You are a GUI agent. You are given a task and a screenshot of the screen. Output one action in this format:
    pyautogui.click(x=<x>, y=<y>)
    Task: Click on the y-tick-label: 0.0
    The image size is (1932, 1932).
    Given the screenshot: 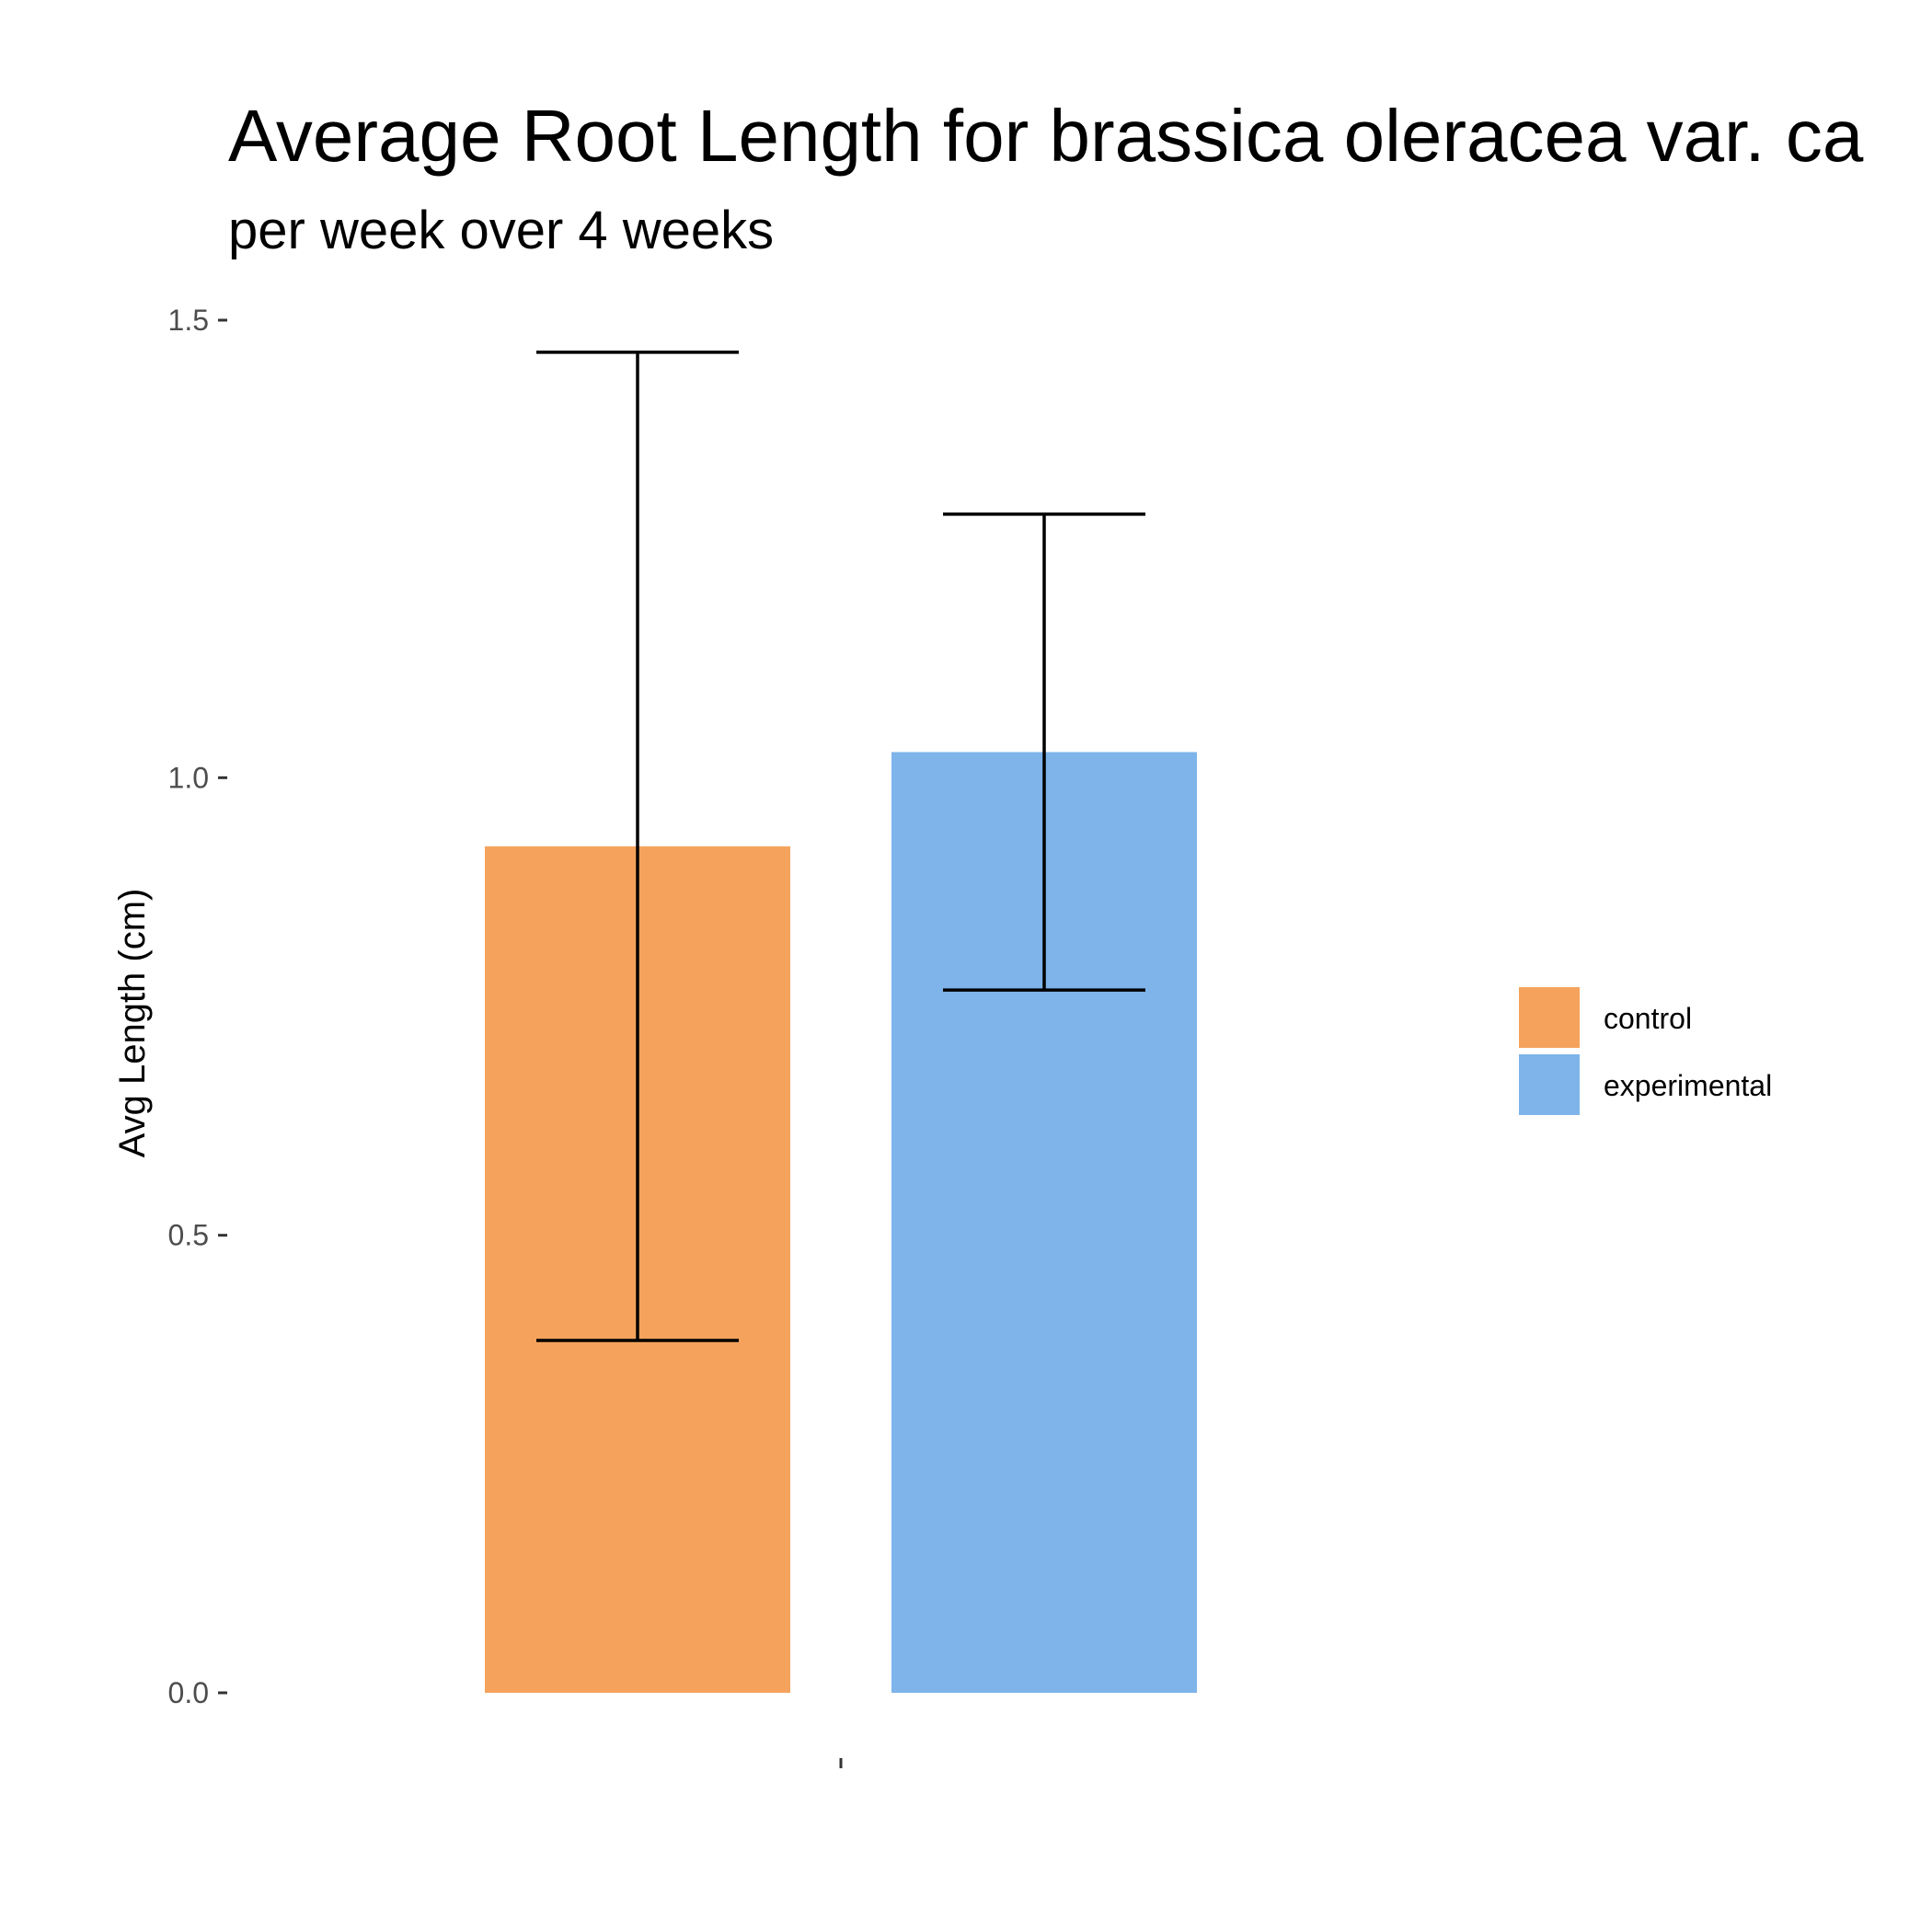 What is the action you would take?
    pyautogui.click(x=188, y=1692)
    